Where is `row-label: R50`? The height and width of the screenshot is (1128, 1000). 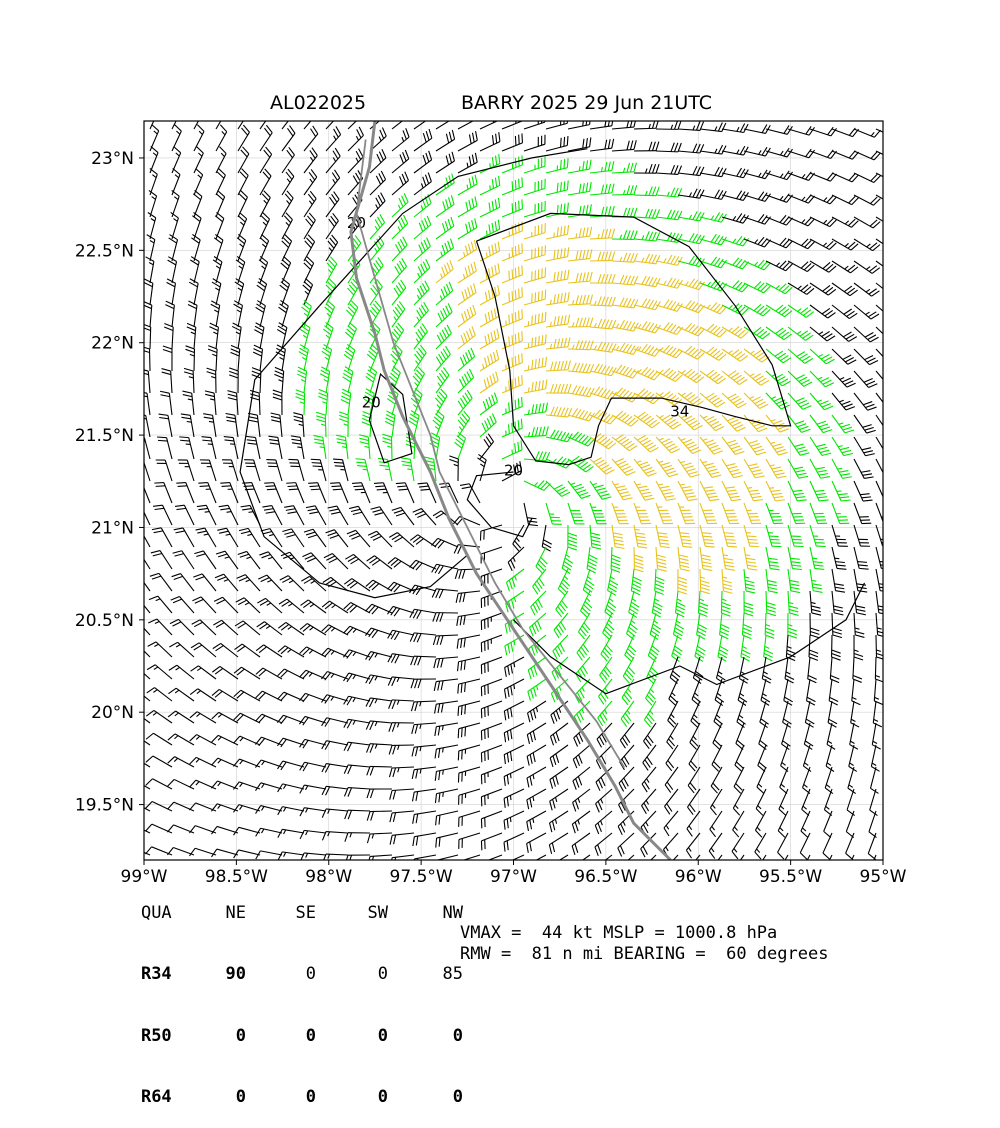
row-label: R50 is located at coordinates (161, 1036).